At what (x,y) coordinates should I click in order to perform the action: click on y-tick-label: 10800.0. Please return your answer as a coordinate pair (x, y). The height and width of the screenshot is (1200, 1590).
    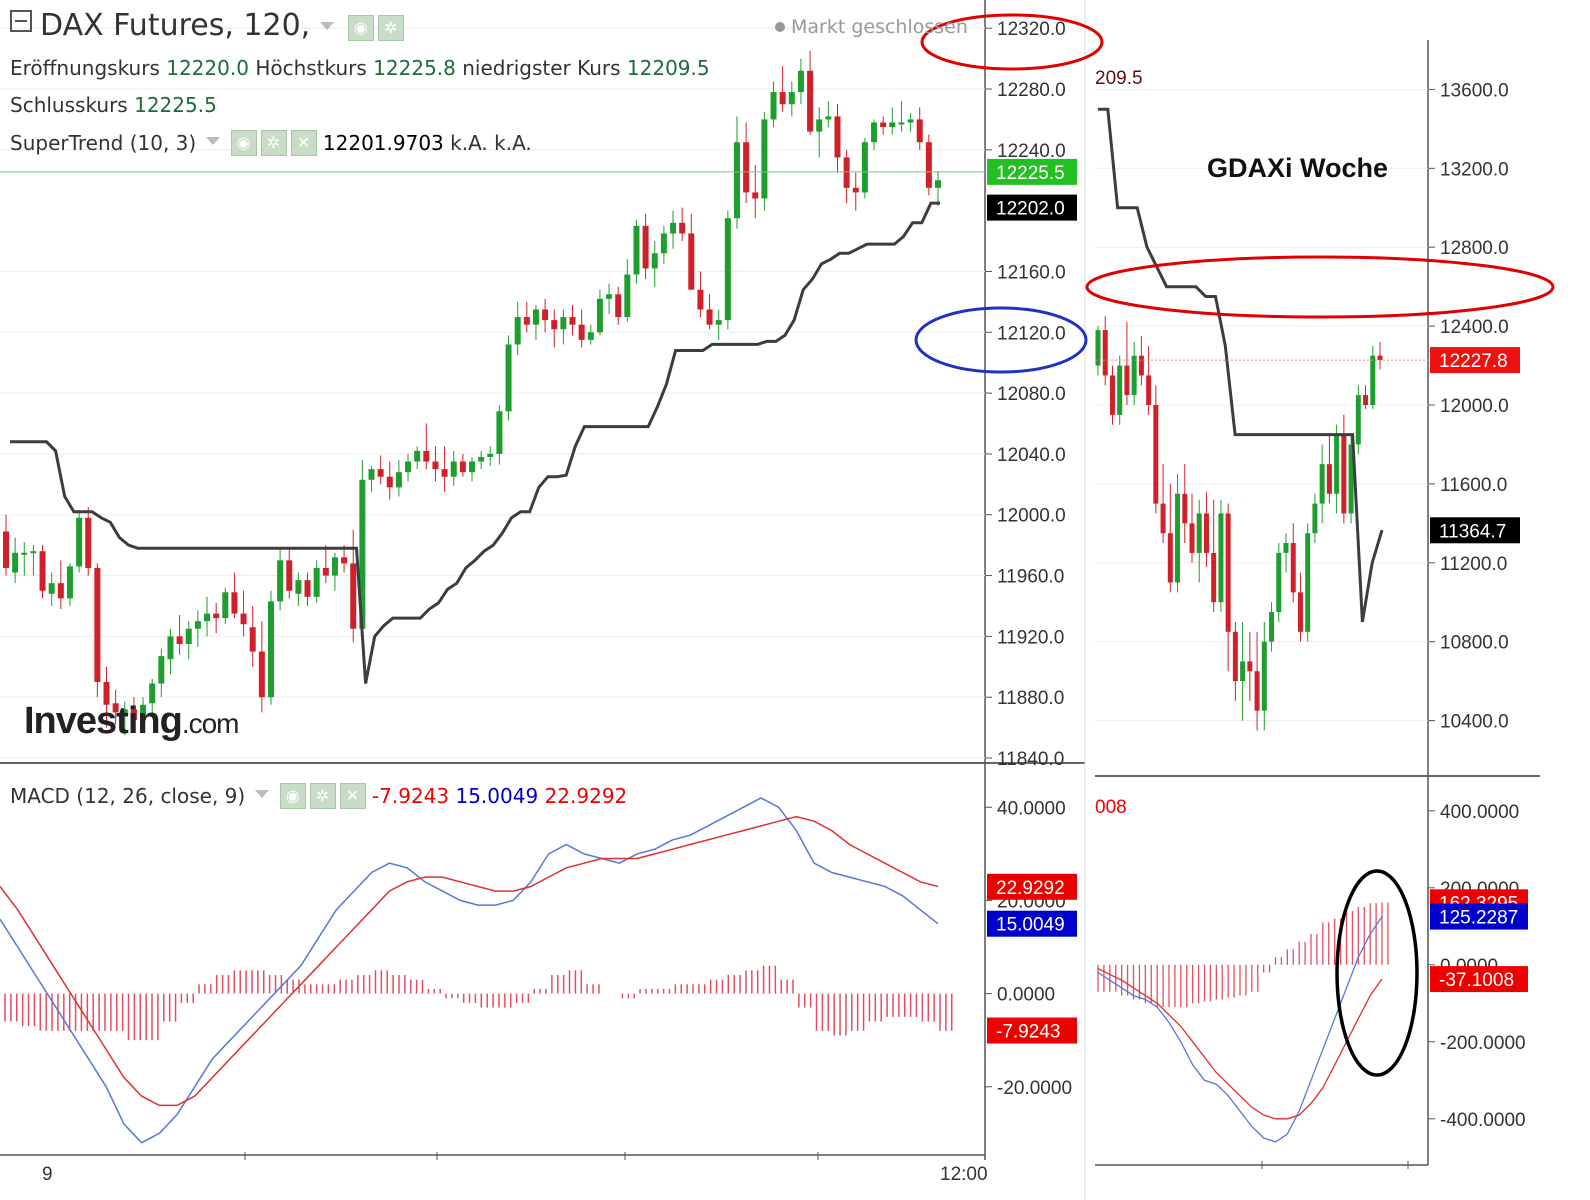
    Looking at the image, I should click on (1474, 643).